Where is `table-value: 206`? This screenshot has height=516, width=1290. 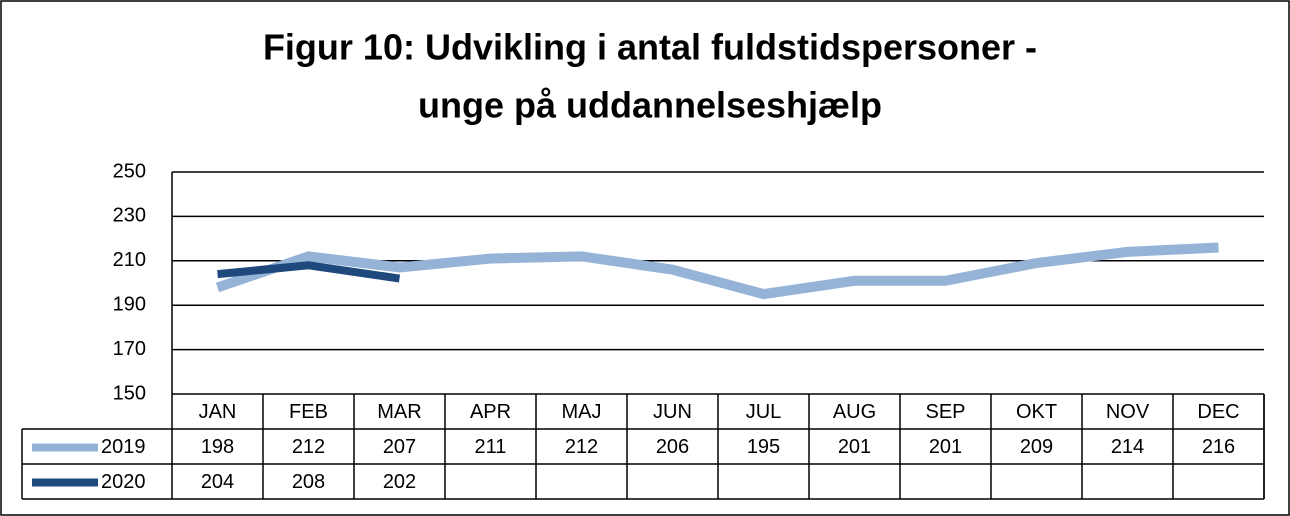
table-value: 206 is located at coordinates (672, 447).